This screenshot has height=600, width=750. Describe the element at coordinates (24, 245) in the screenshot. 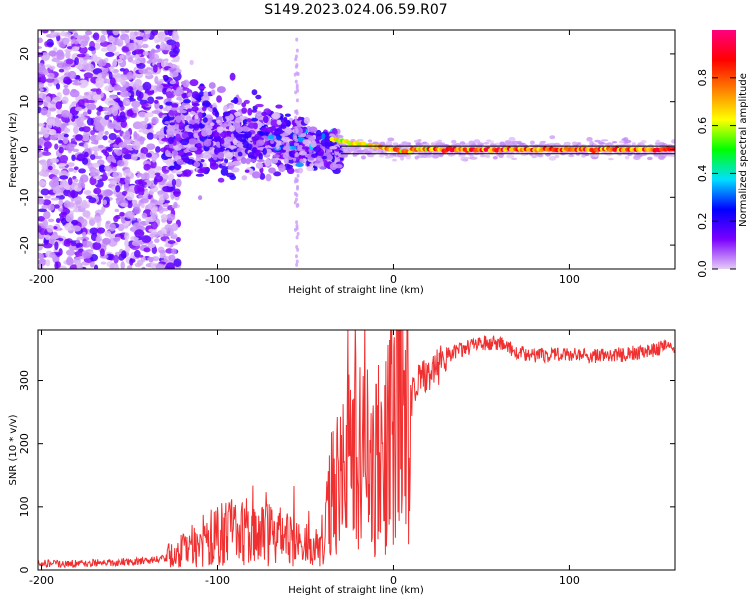

I see `spectrogram-ytick-label: -20` at that location.